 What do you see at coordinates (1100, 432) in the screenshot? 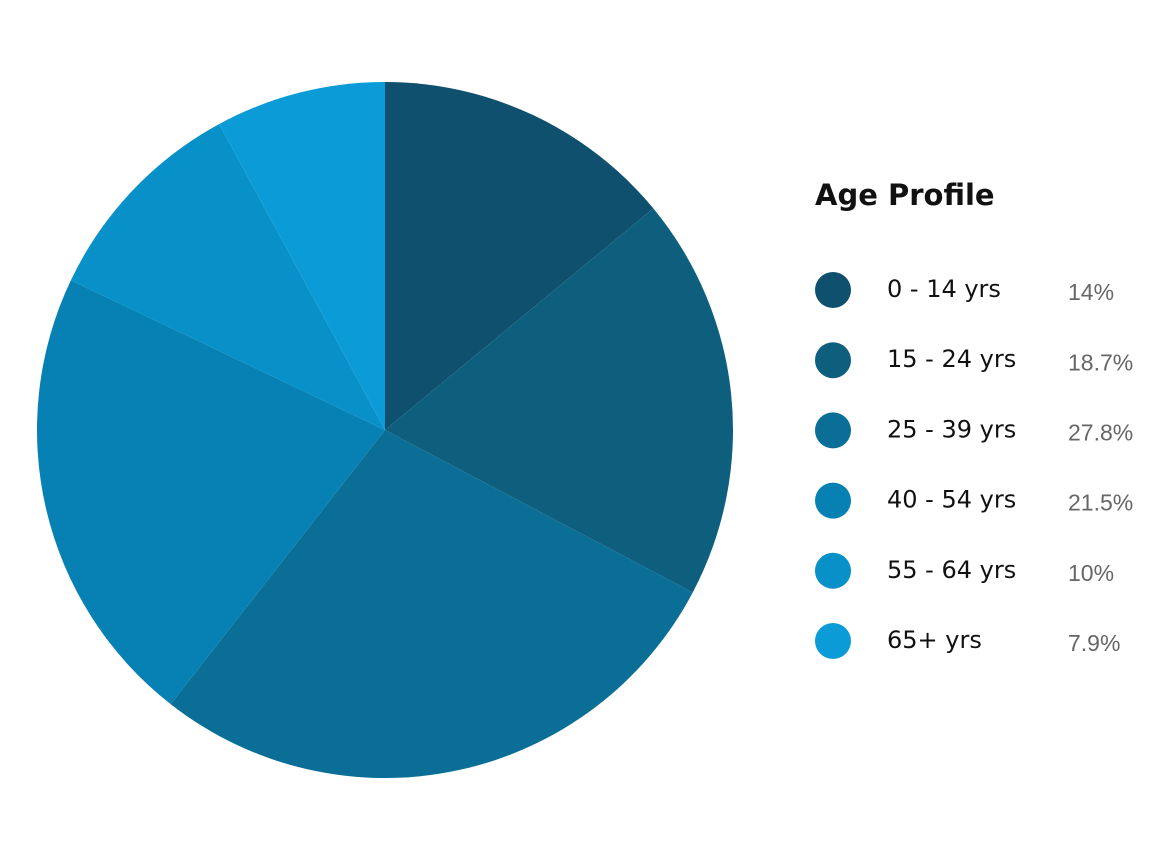
I see `legend-value: 27.8%` at bounding box center [1100, 432].